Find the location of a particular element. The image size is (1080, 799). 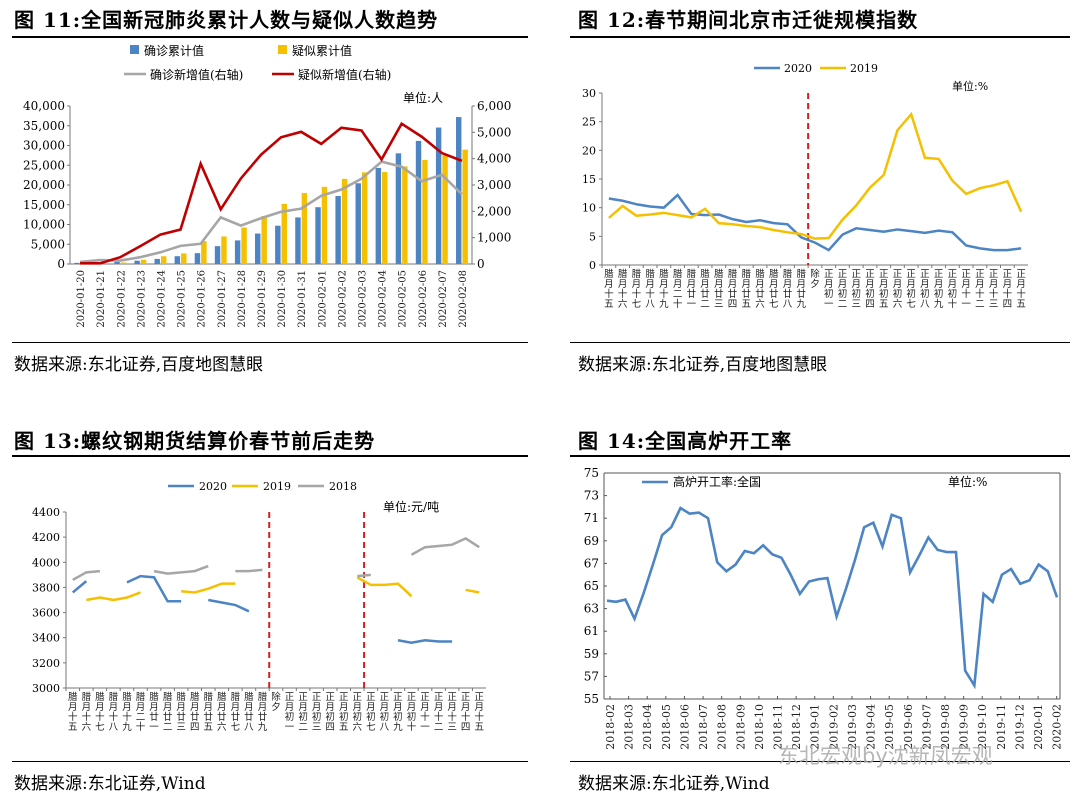

x-tick-label: 腊月十八 is located at coordinates (114, 712).